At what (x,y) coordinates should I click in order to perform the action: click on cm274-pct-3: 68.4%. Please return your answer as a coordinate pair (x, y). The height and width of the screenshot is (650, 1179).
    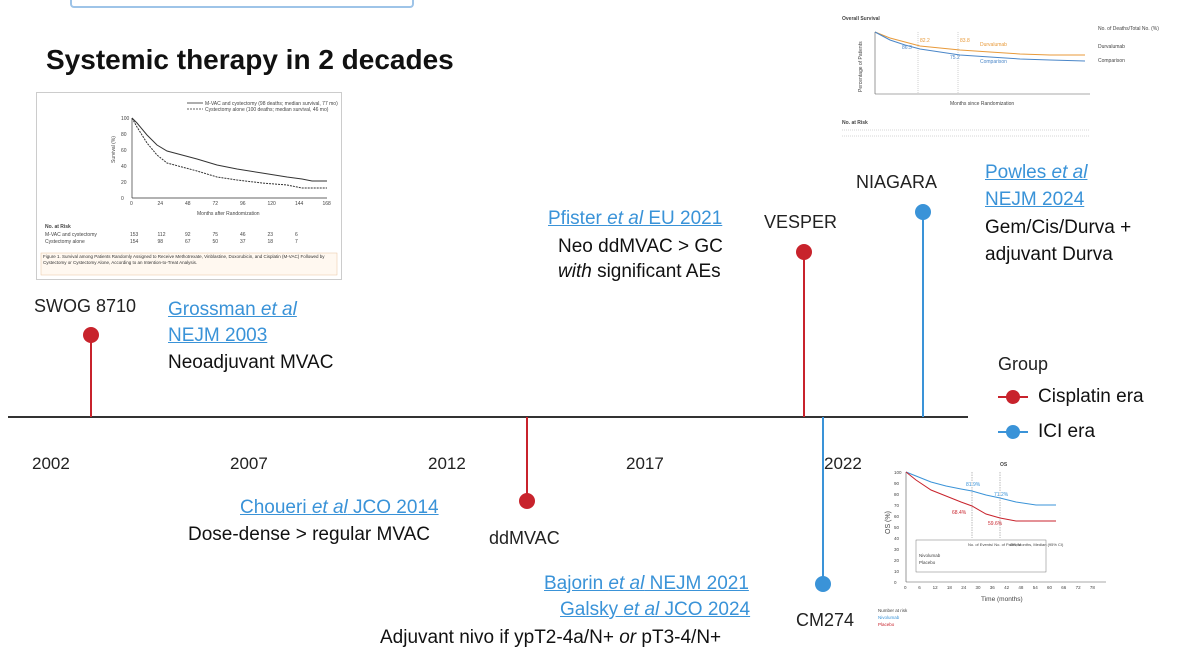
    Looking at the image, I should click on (959, 513).